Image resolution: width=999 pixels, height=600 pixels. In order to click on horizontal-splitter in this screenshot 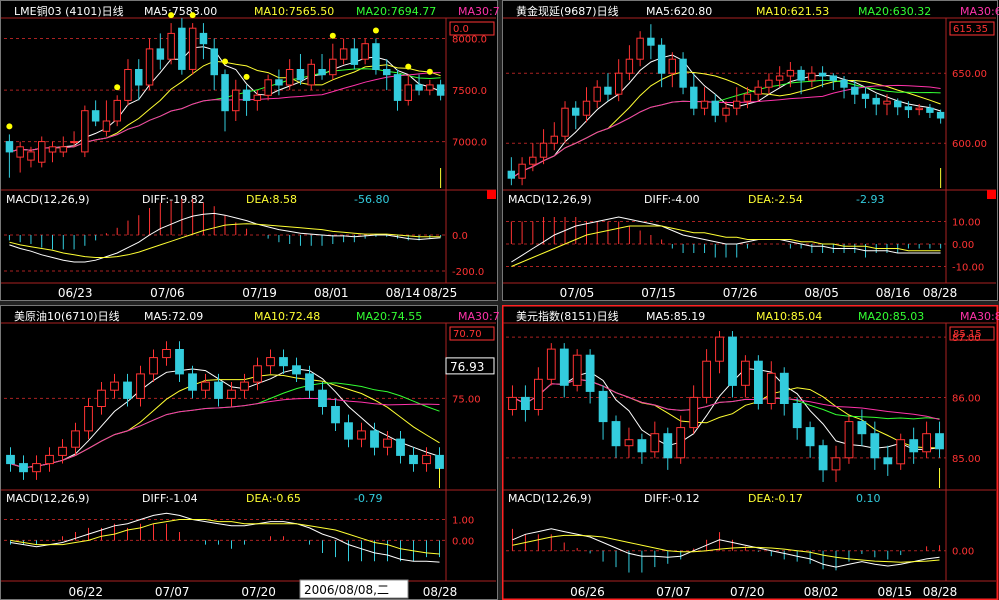, I will do `click(499, 303)`.